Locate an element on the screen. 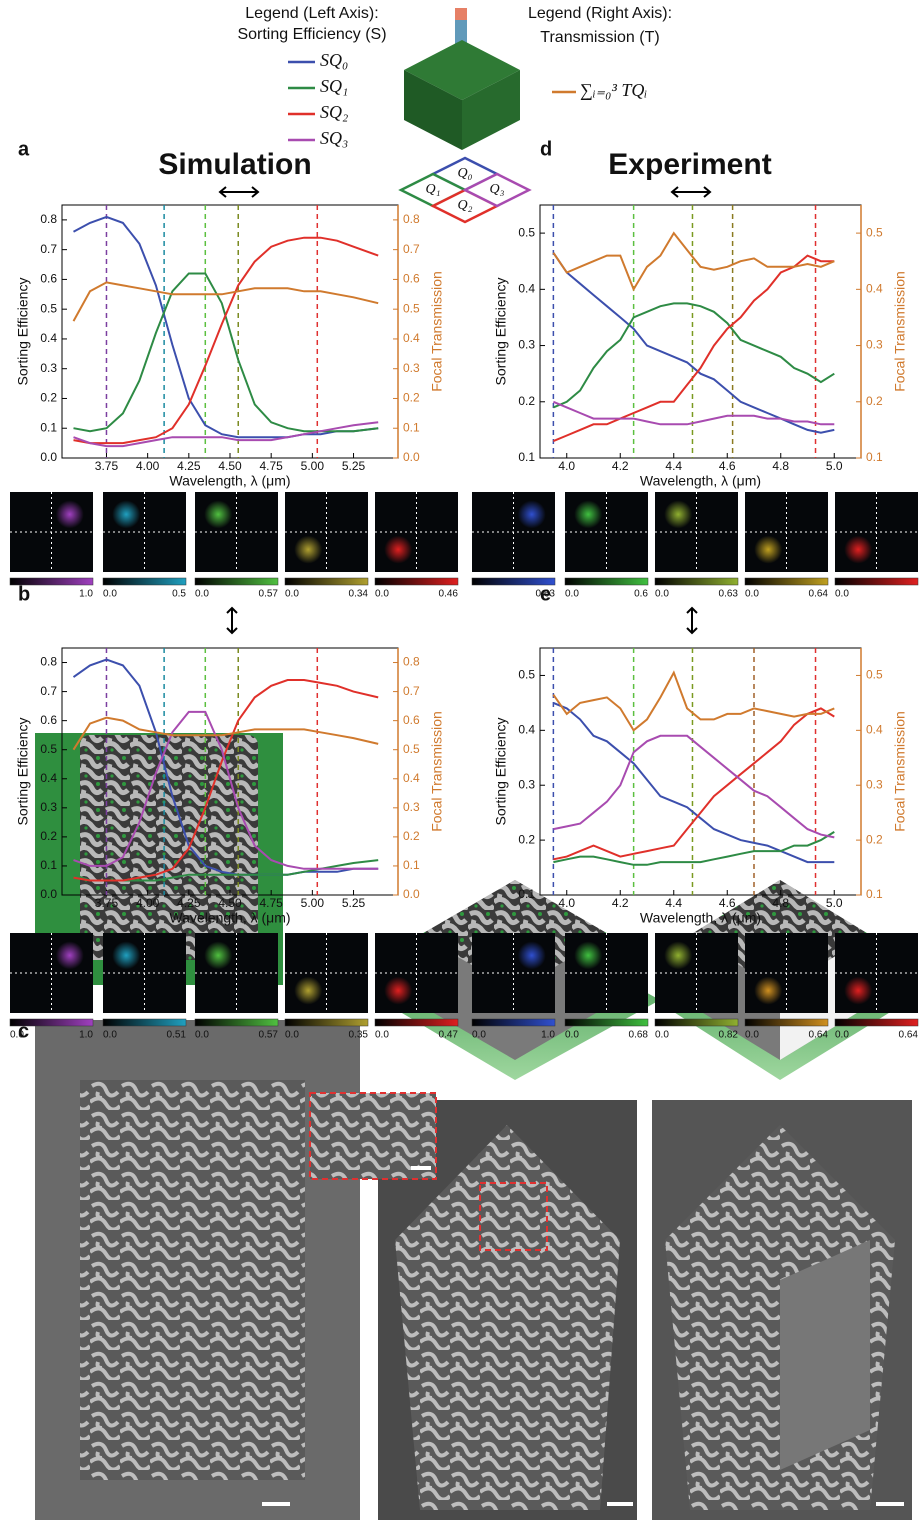 Image resolution: width=921 pixels, height=1523 pixels. legend-label: SQ₁ is located at coordinates (334, 86).